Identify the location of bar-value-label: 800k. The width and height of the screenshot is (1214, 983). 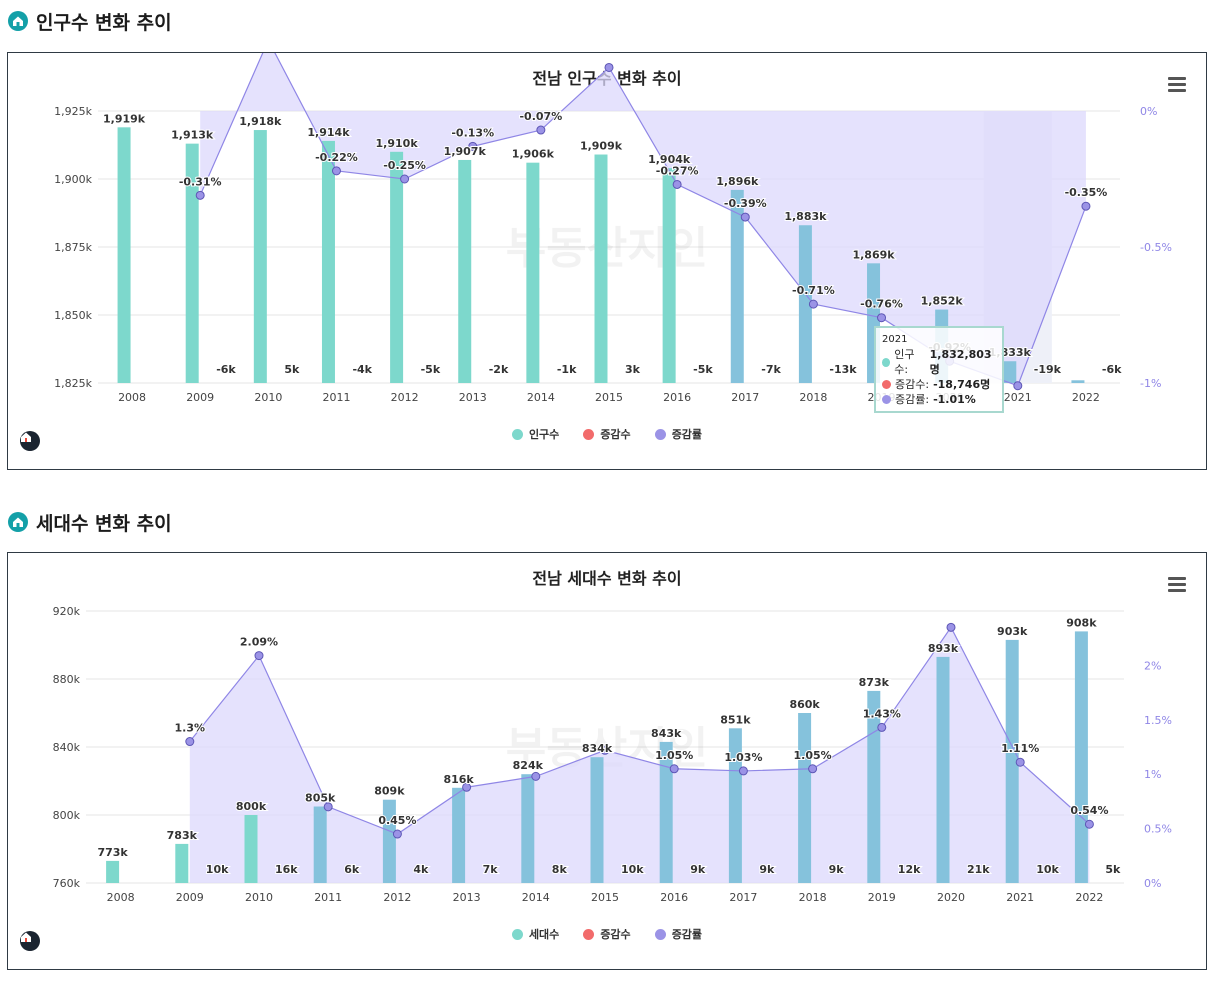
(251, 806).